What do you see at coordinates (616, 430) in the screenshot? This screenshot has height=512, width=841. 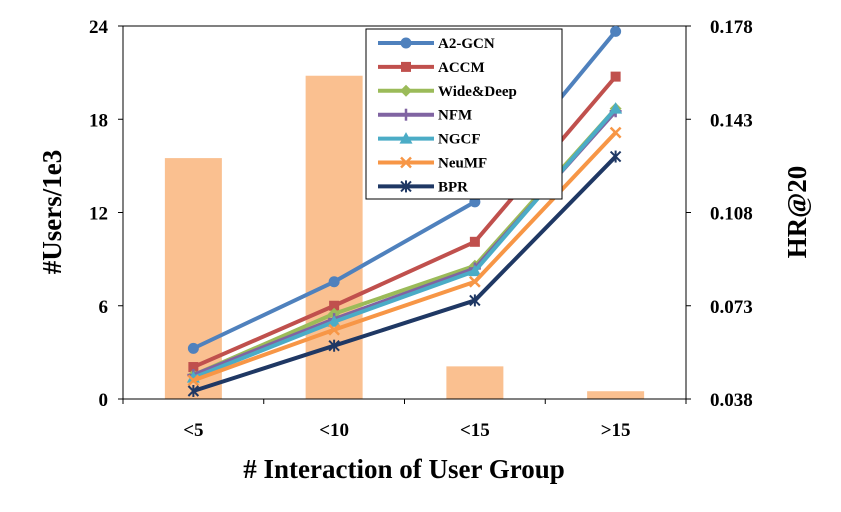 I see `x-tick-label: >15` at bounding box center [616, 430].